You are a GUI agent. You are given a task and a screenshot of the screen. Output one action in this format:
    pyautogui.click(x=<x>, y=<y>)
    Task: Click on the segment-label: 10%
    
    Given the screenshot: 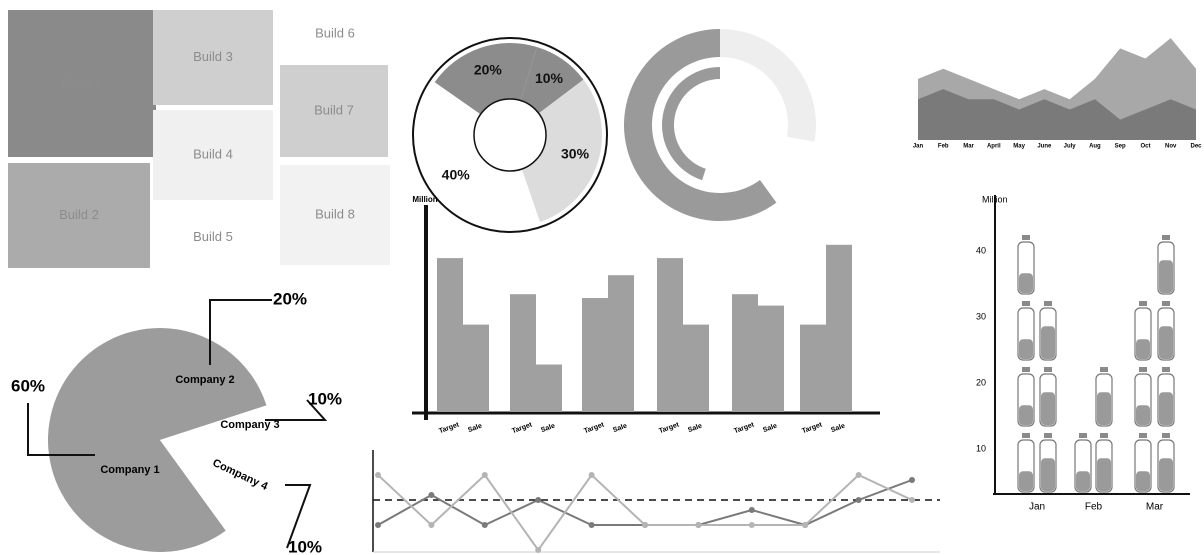 What is the action you would take?
    pyautogui.click(x=549, y=78)
    